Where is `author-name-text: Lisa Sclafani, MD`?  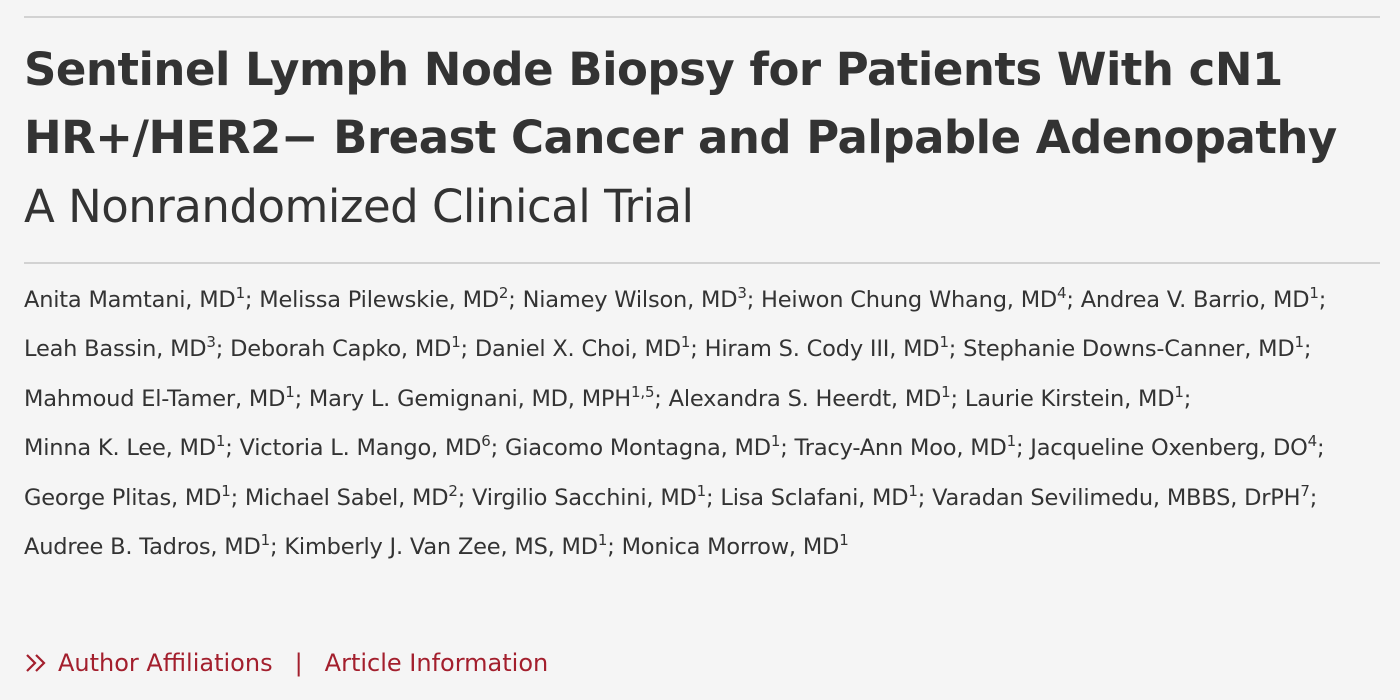 author-name-text: Lisa Sclafani, MD is located at coordinates (814, 497).